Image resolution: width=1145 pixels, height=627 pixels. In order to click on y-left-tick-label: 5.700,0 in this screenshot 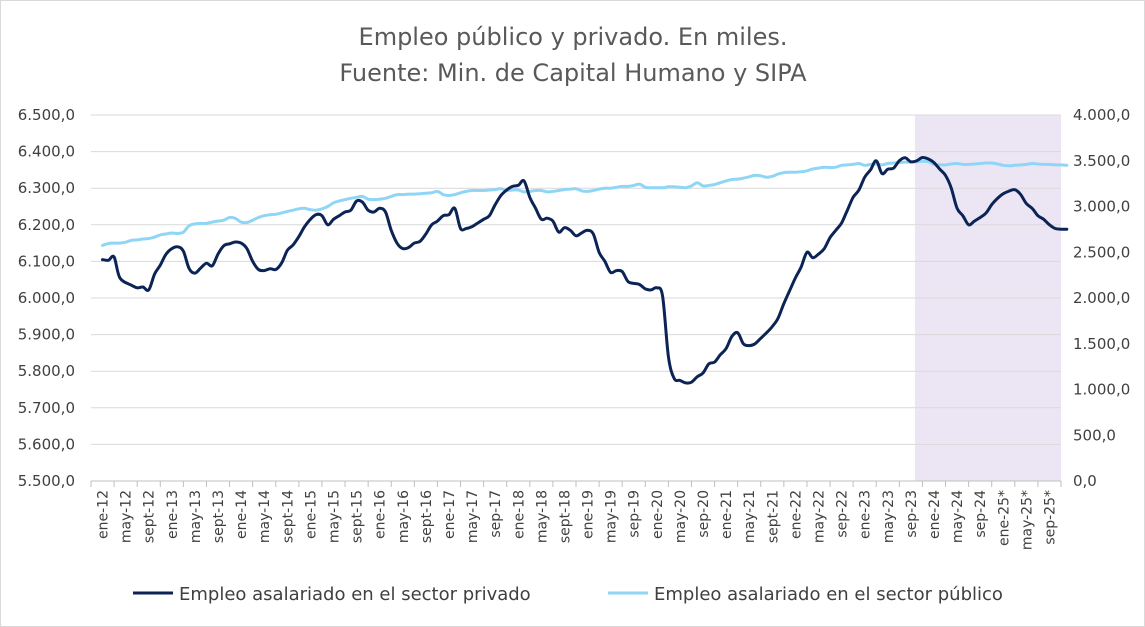, I will do `click(46, 408)`.